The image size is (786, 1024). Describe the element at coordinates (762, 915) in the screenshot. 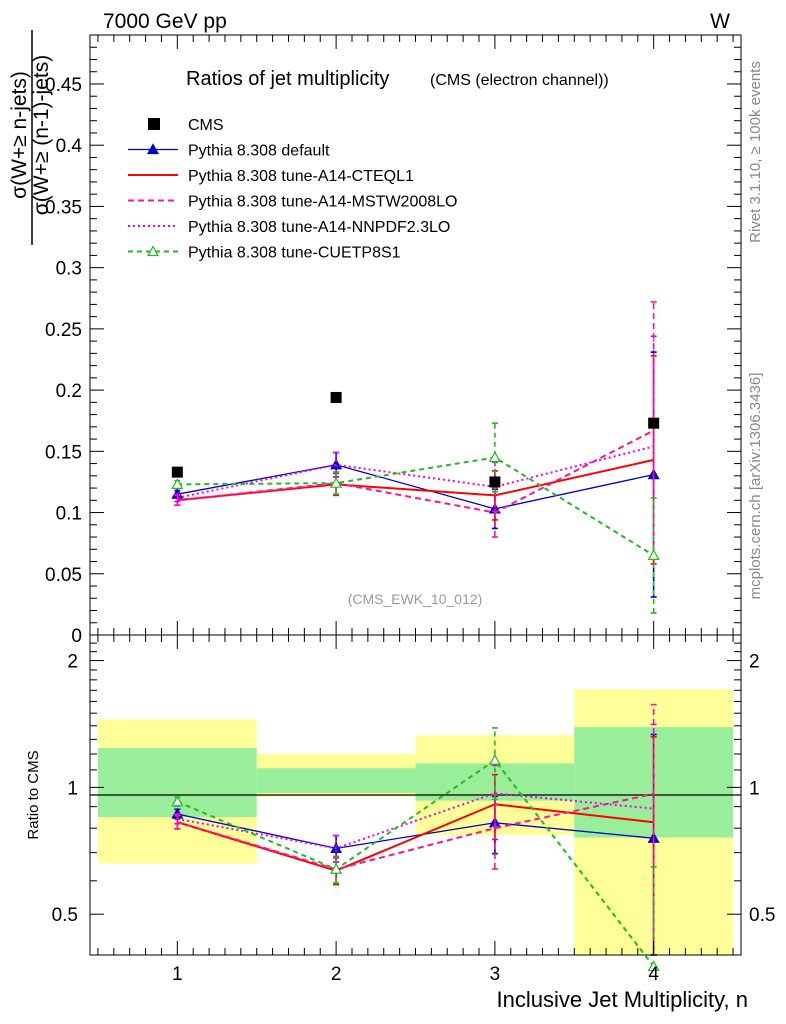

I see `ratio-tick-label-right: 0.5` at that location.